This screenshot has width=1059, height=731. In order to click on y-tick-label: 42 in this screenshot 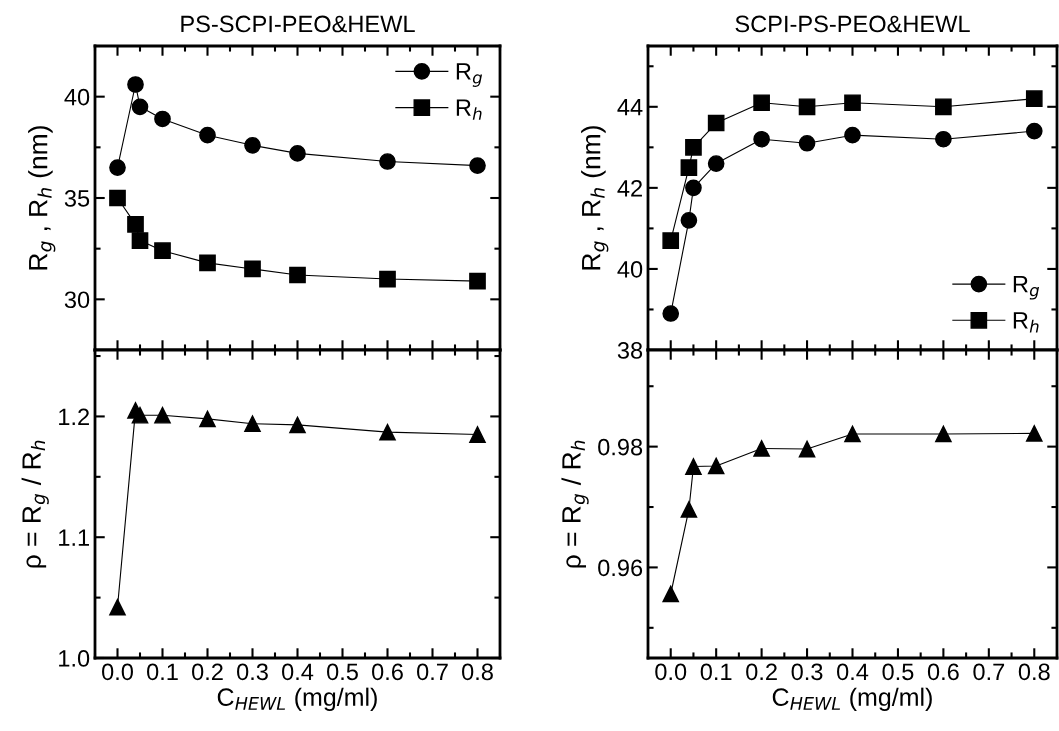, I will do `click(629, 188)`.